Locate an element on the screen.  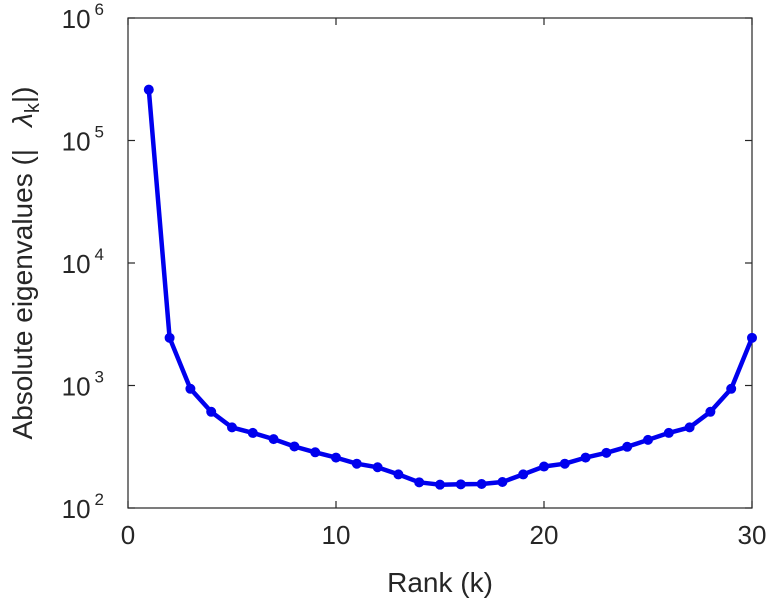
y-axis-title: Absolute eigenvalues (| λk|) is located at coordinates (25, 263).